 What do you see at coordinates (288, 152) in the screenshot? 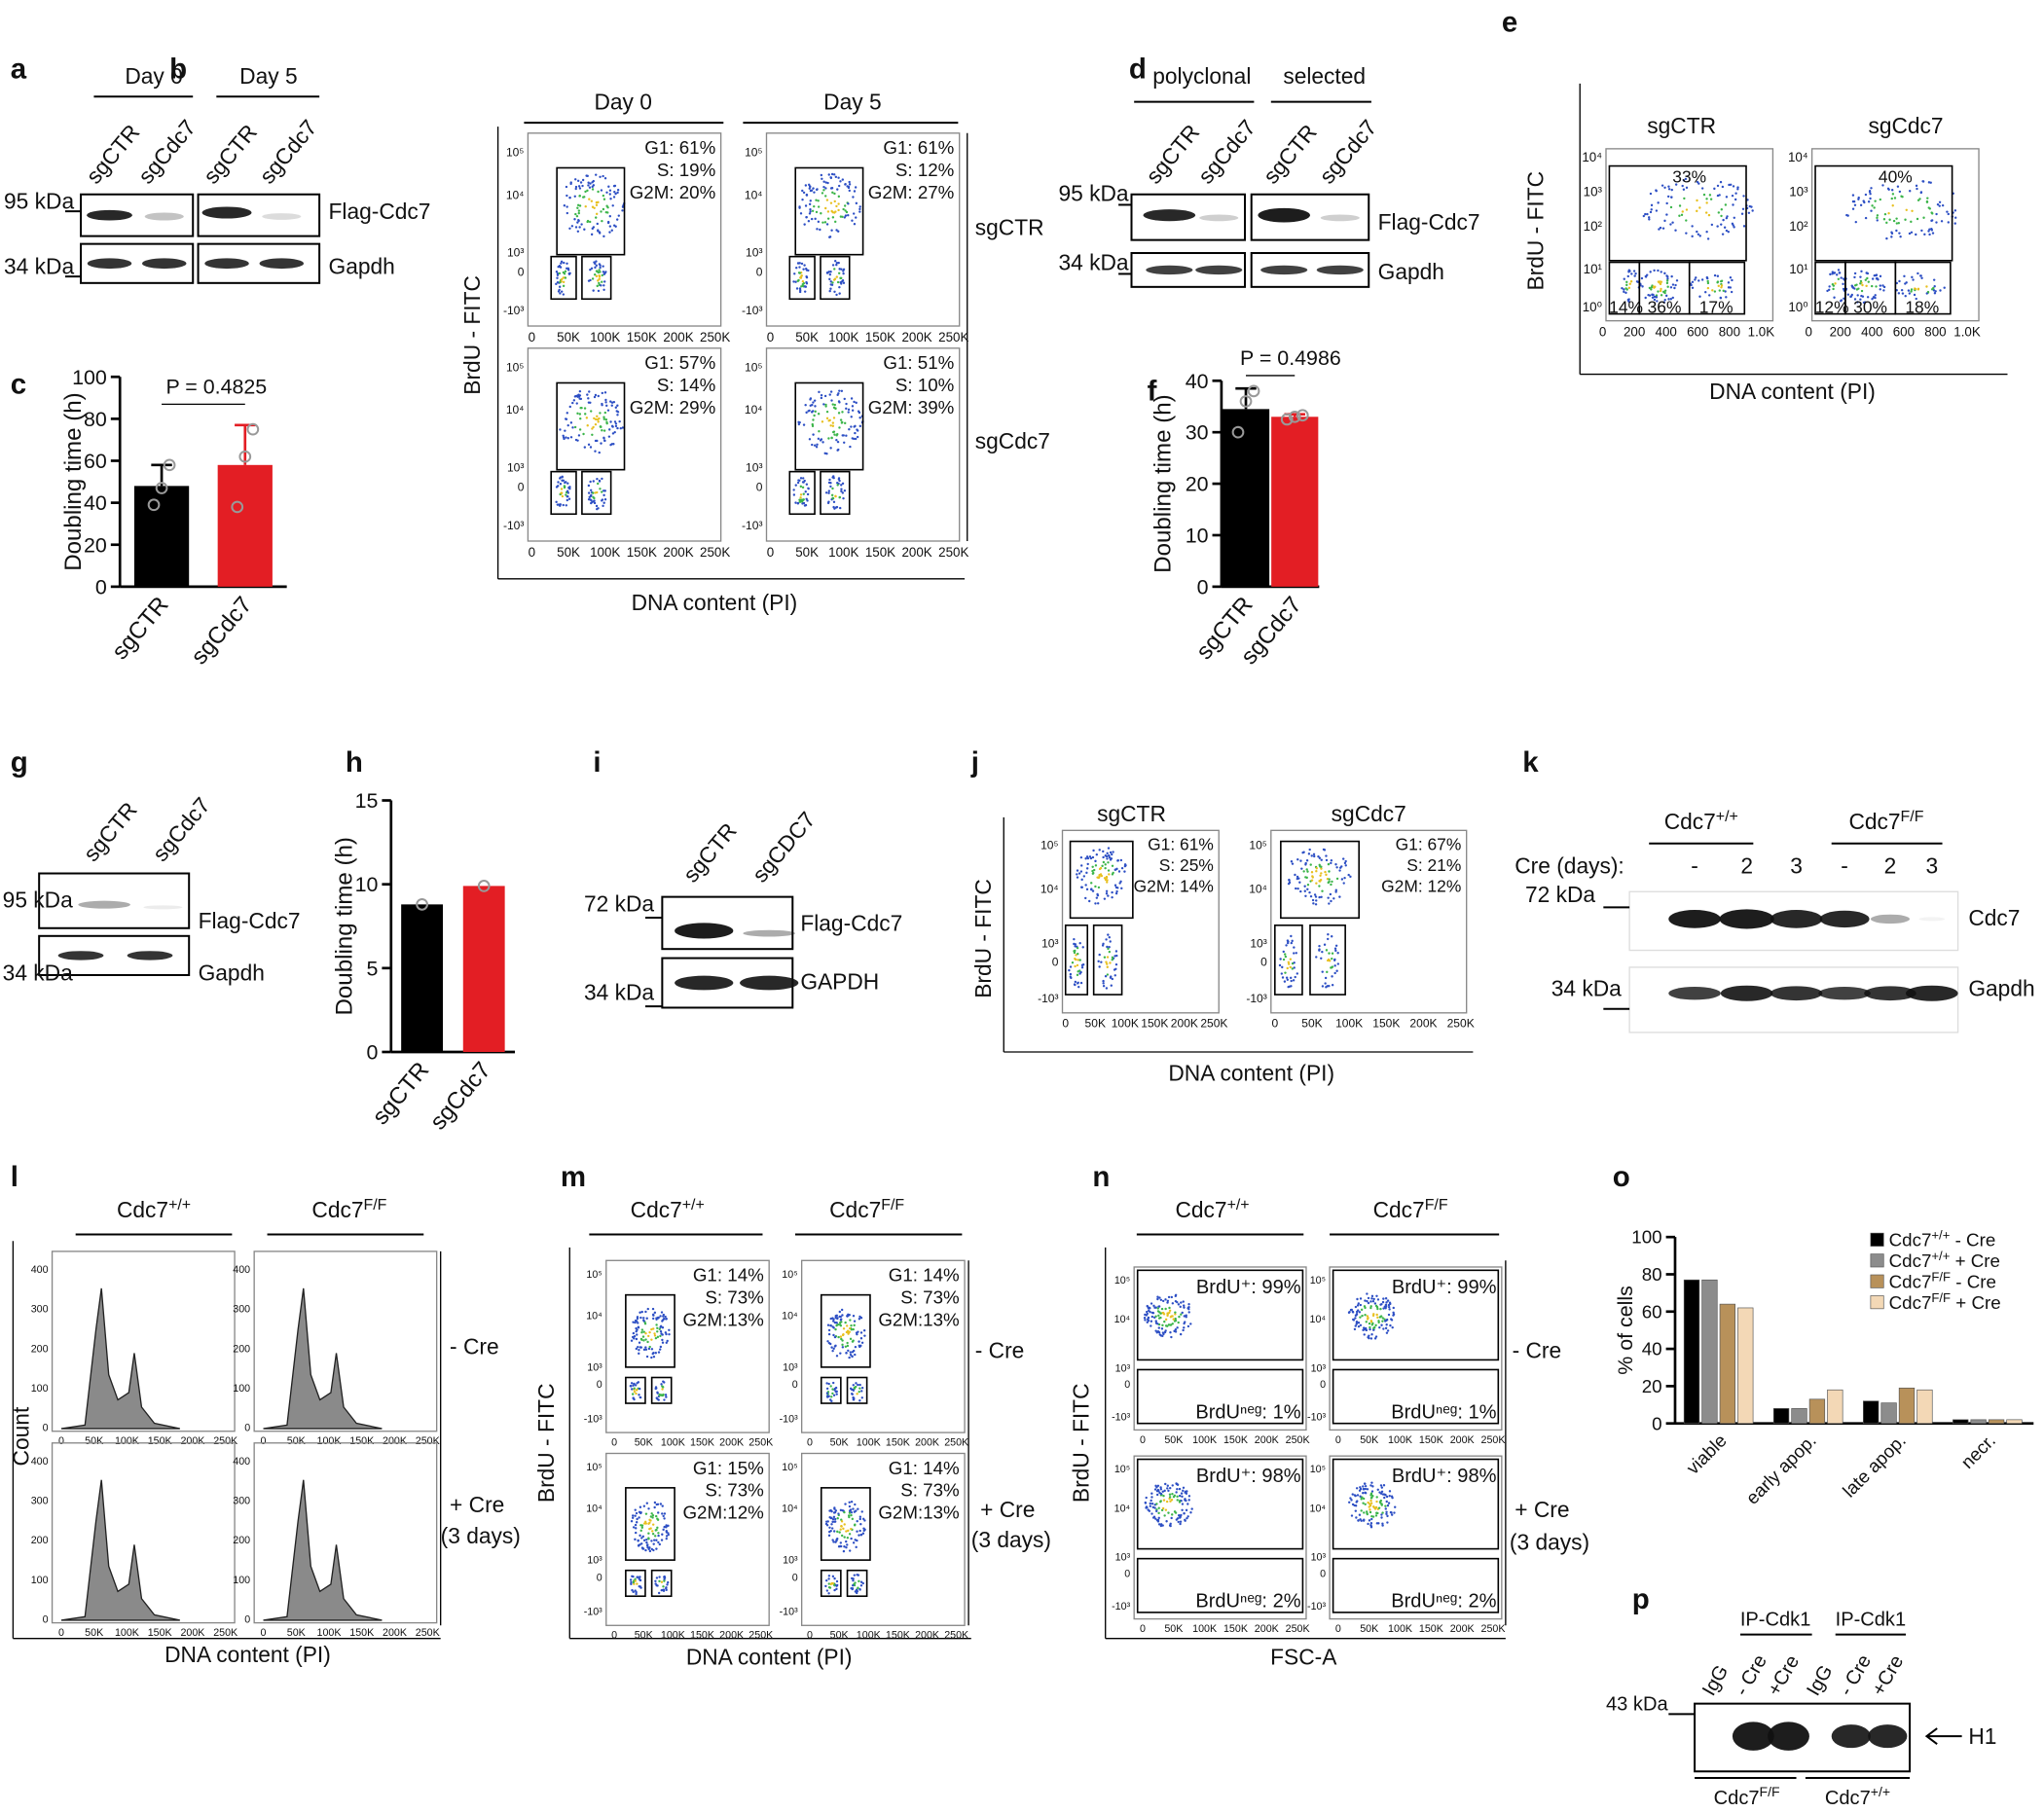
I see `lane-label: sgCdc7` at bounding box center [288, 152].